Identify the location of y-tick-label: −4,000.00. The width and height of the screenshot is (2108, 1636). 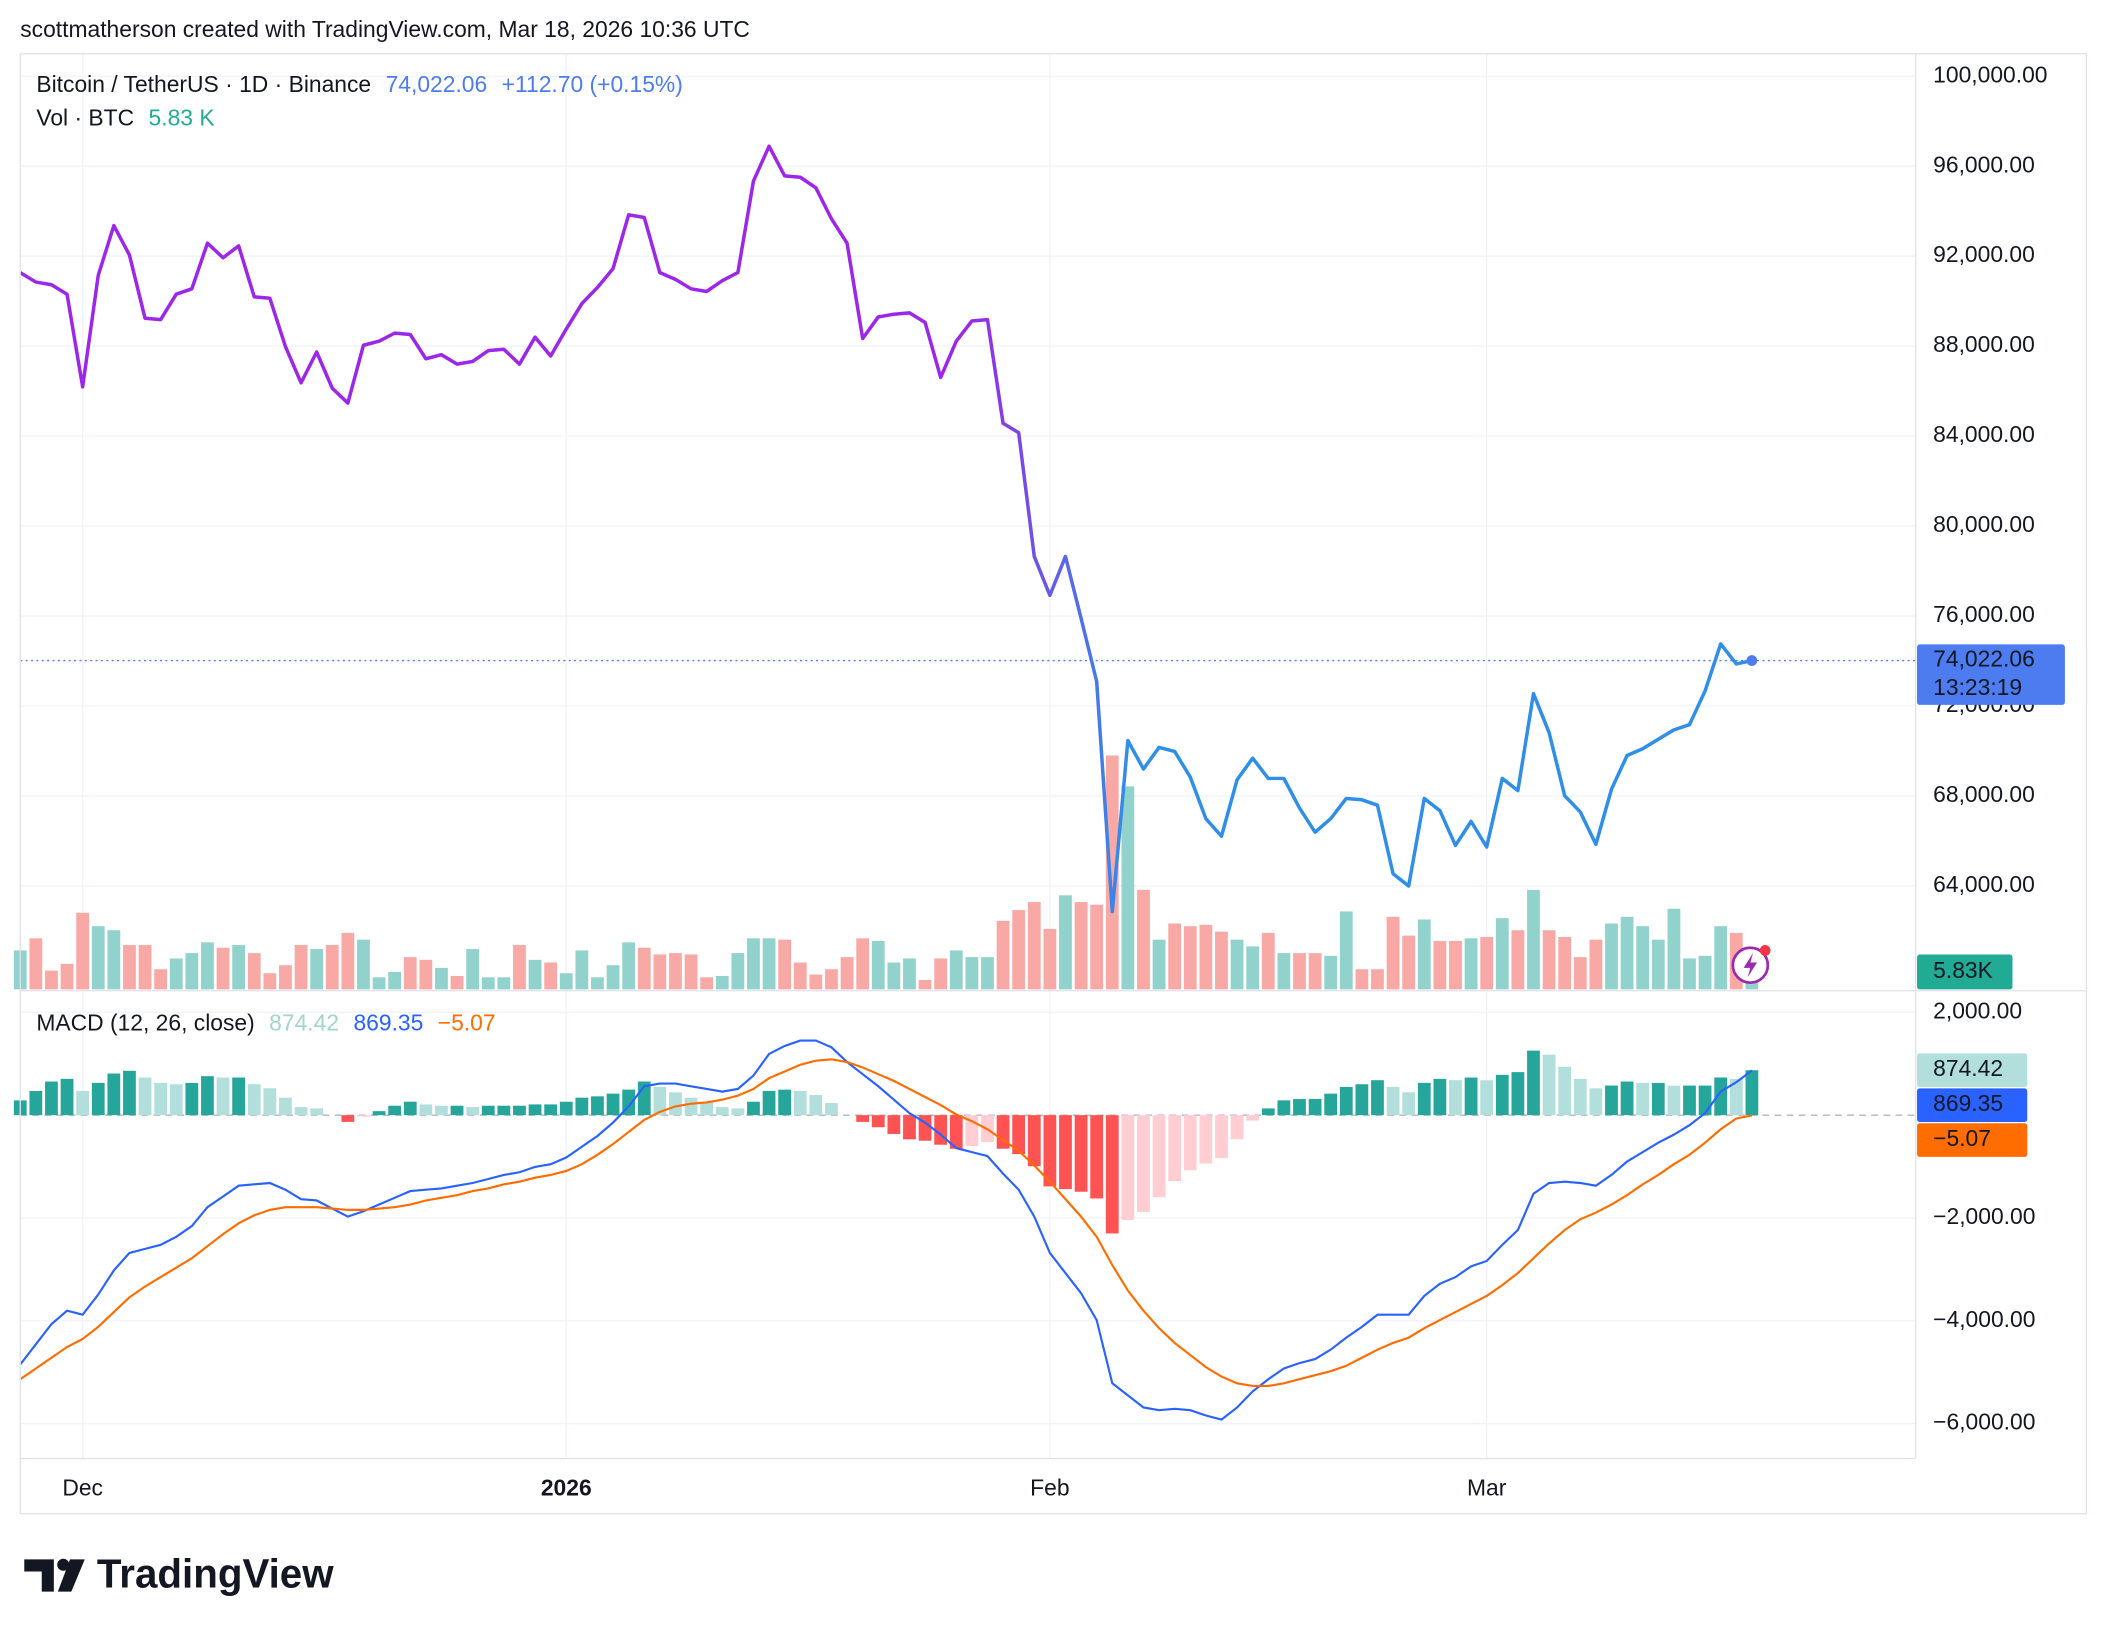
(1984, 1319).